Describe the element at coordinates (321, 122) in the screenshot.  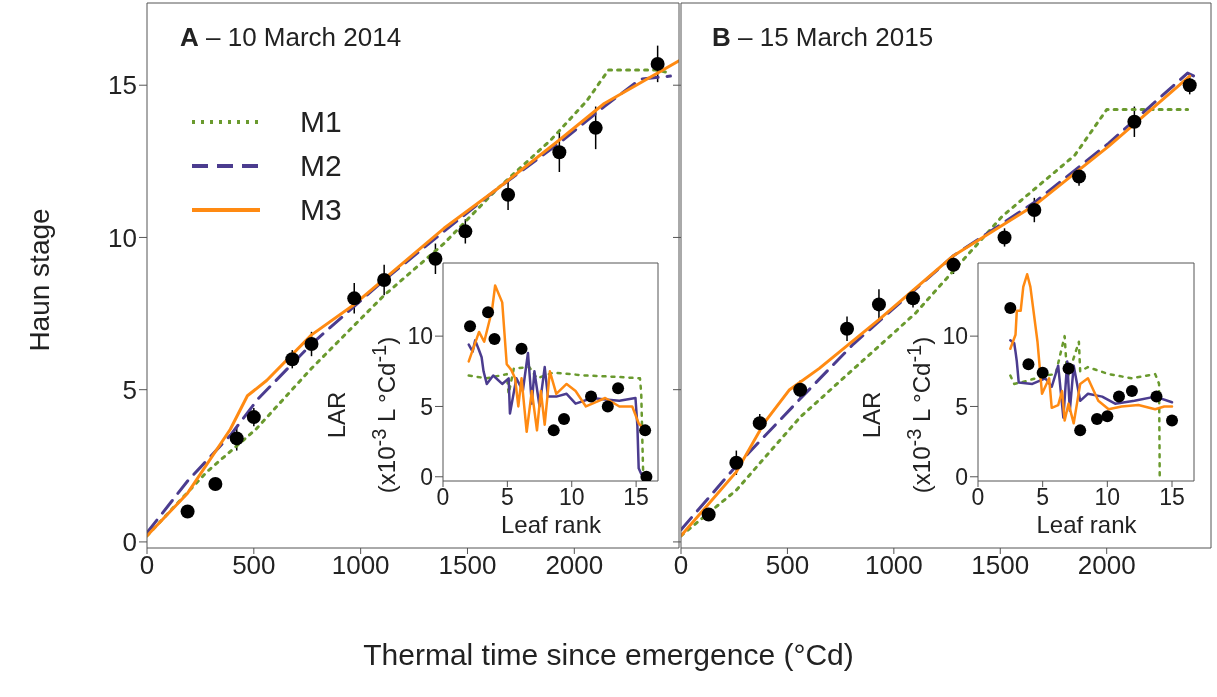
I see `legend-label: M1` at that location.